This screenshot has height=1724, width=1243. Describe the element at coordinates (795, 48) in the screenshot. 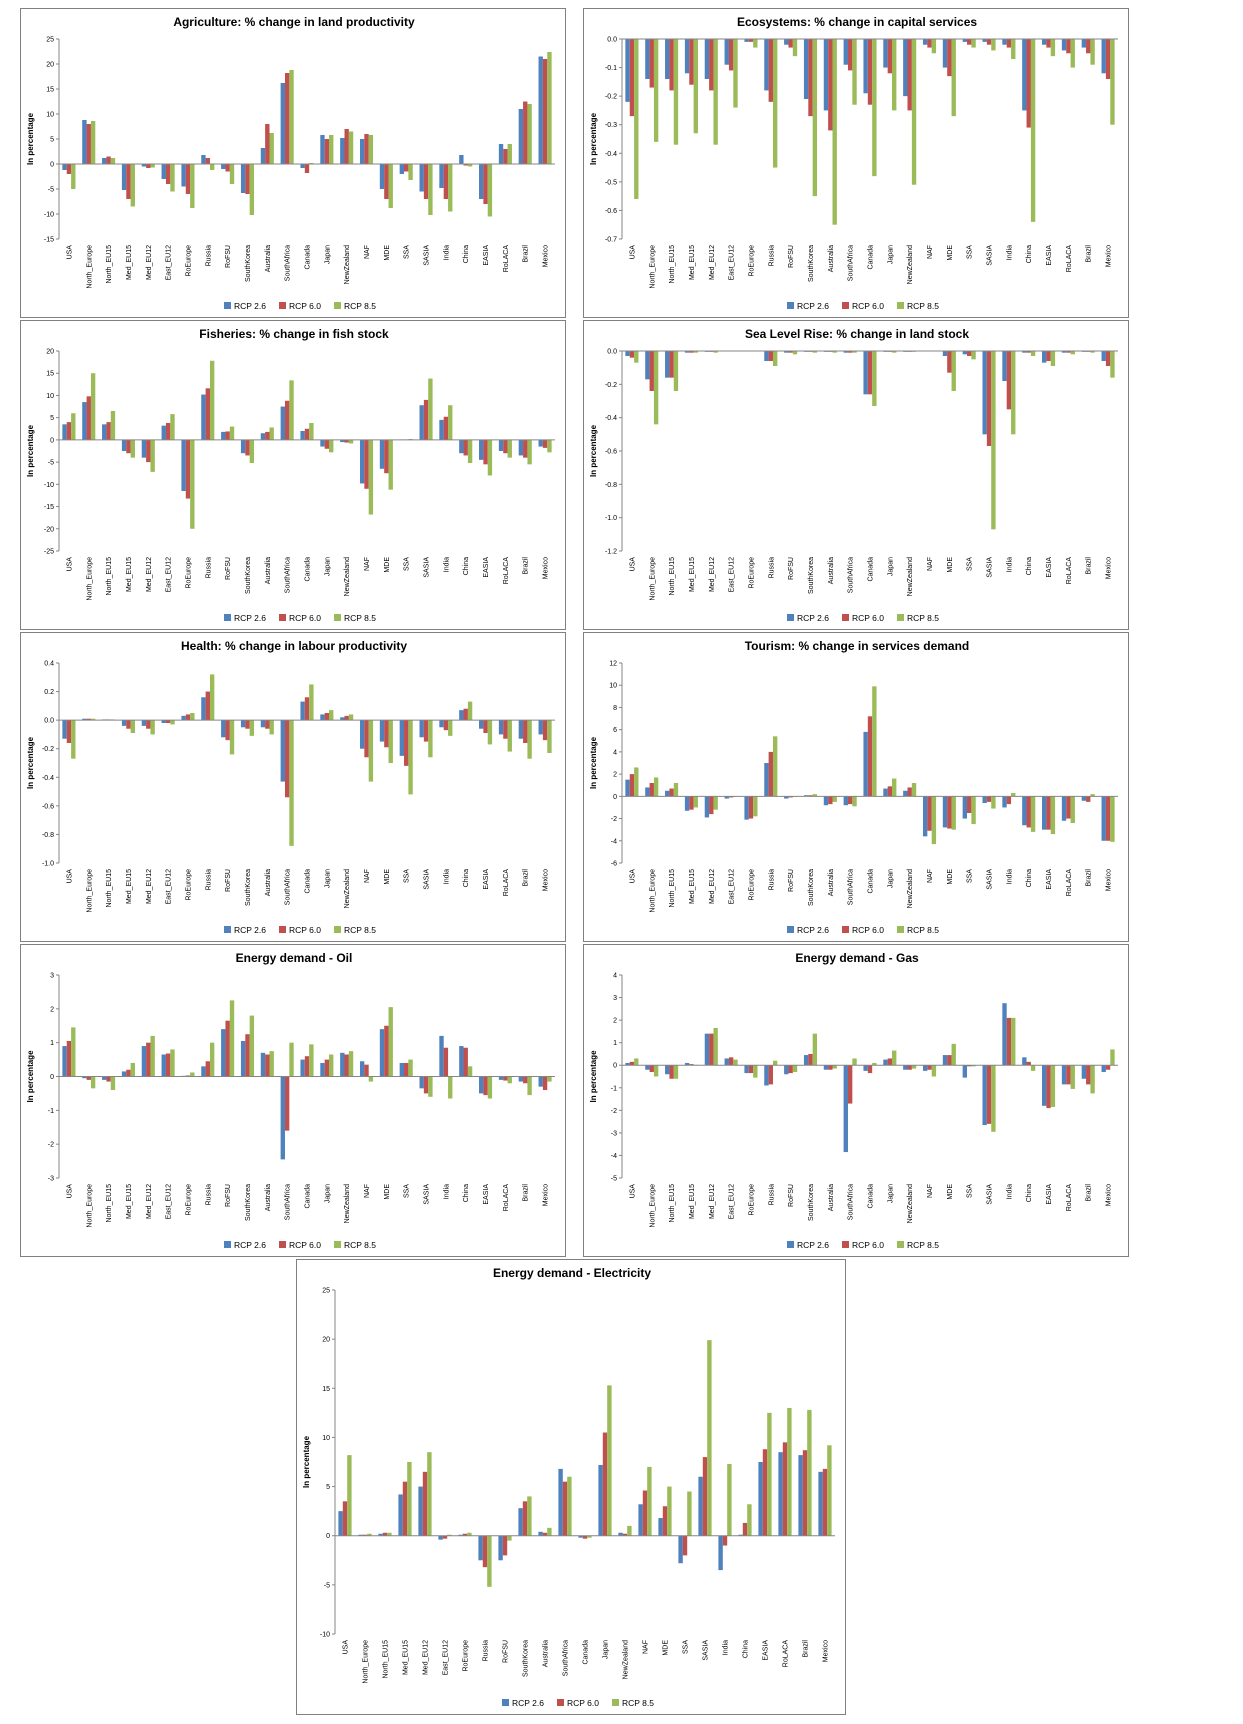

I see `bar-rcp-8-5-rofsu` at that location.